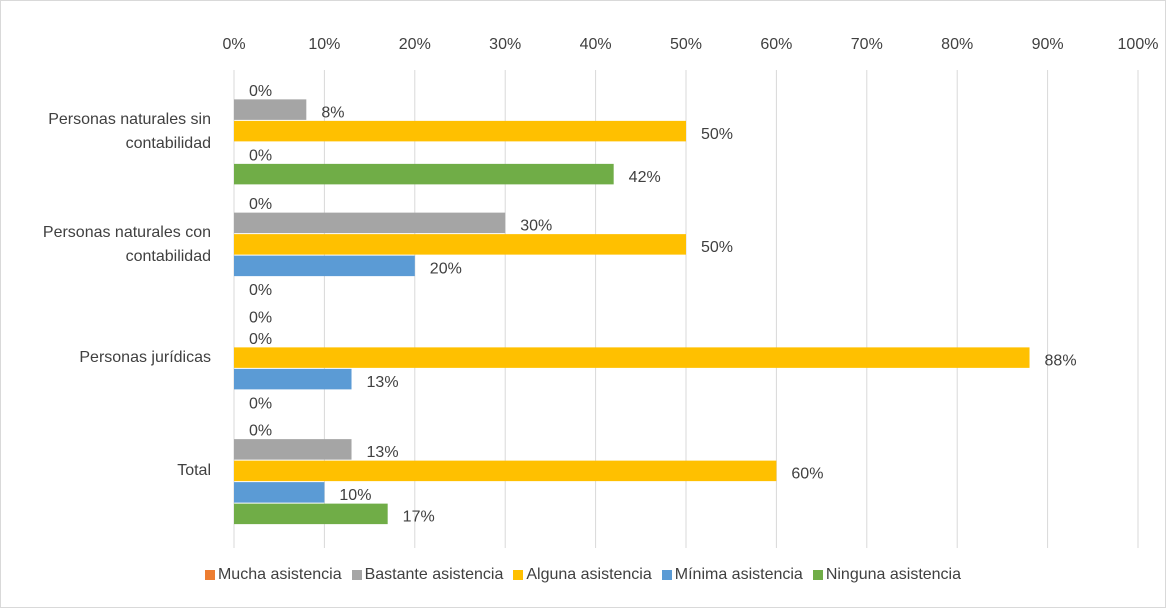  I want to click on x-tick-label: 100%, so click(1138, 44).